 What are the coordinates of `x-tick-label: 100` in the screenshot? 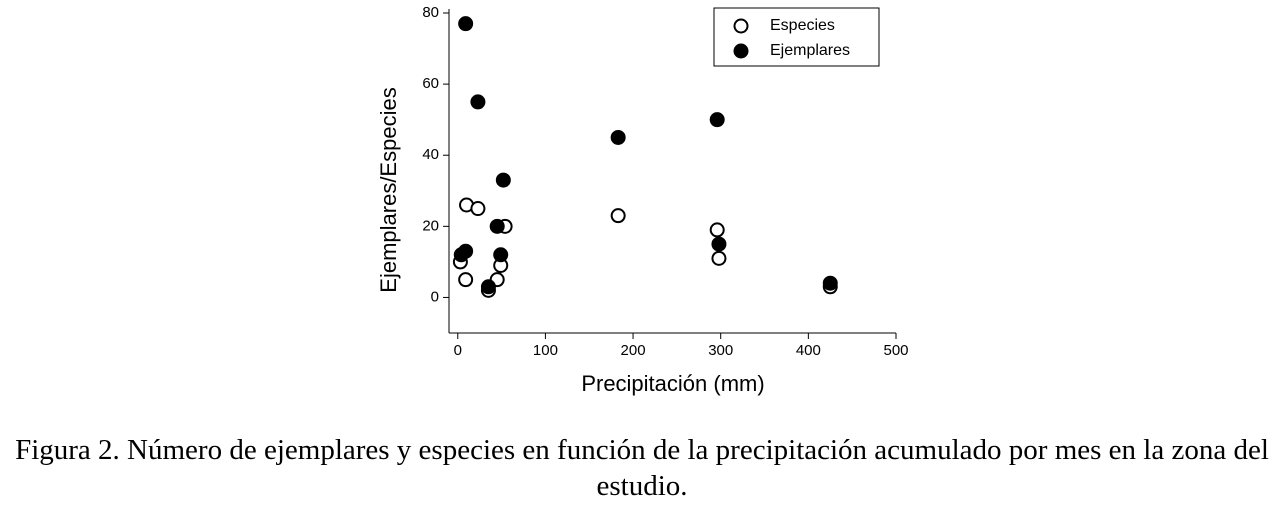 It's located at (545, 350).